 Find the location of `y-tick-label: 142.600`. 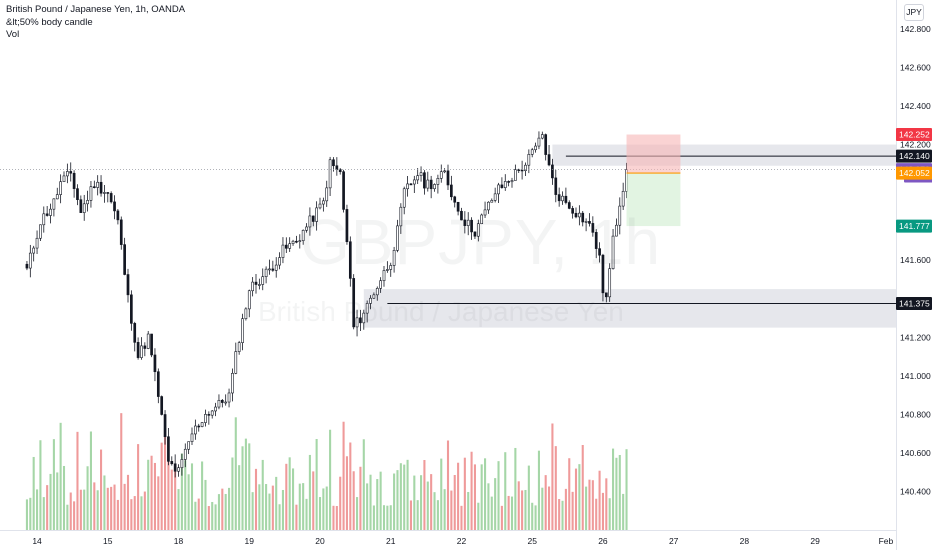

y-tick-label: 142.600 is located at coordinates (915, 67).